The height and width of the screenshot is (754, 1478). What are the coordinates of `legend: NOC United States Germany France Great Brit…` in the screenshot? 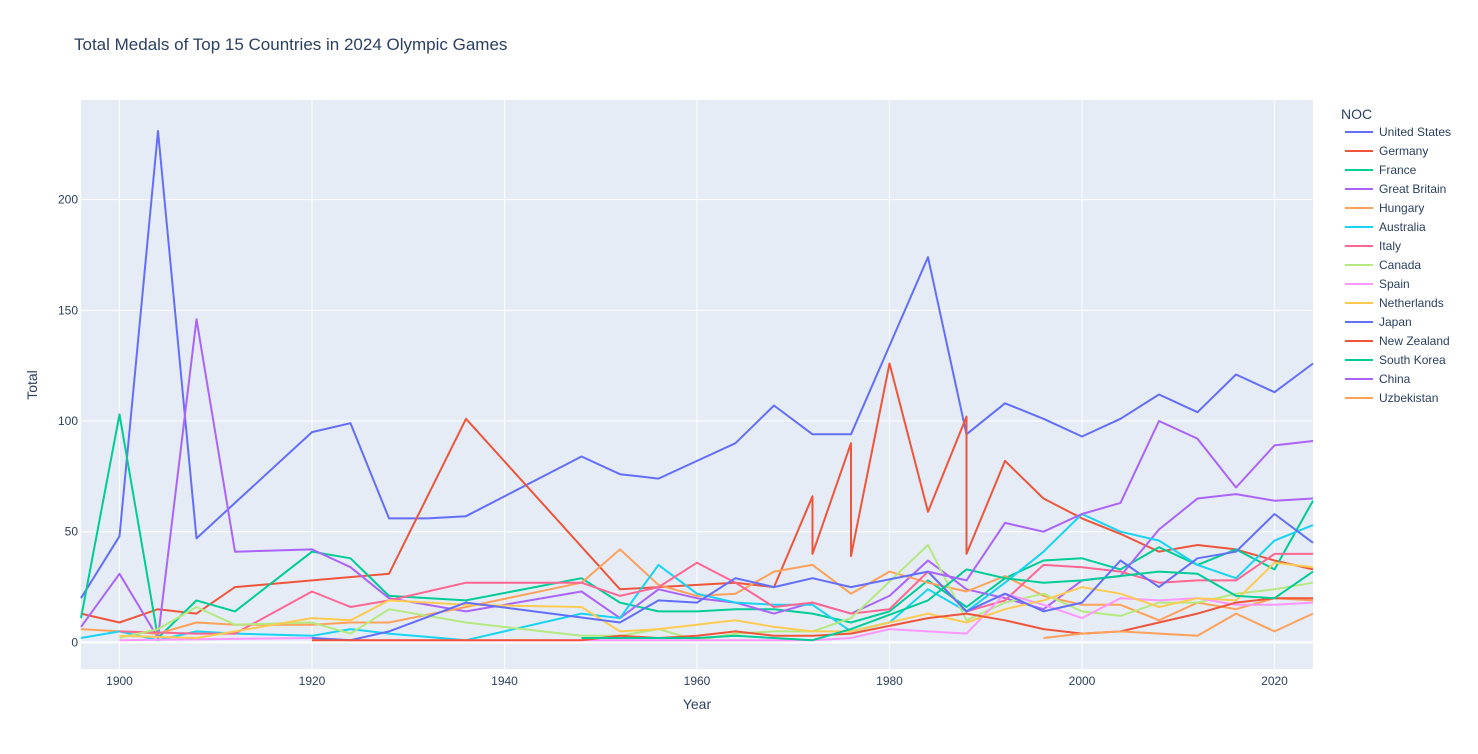 It's located at (1396, 255).